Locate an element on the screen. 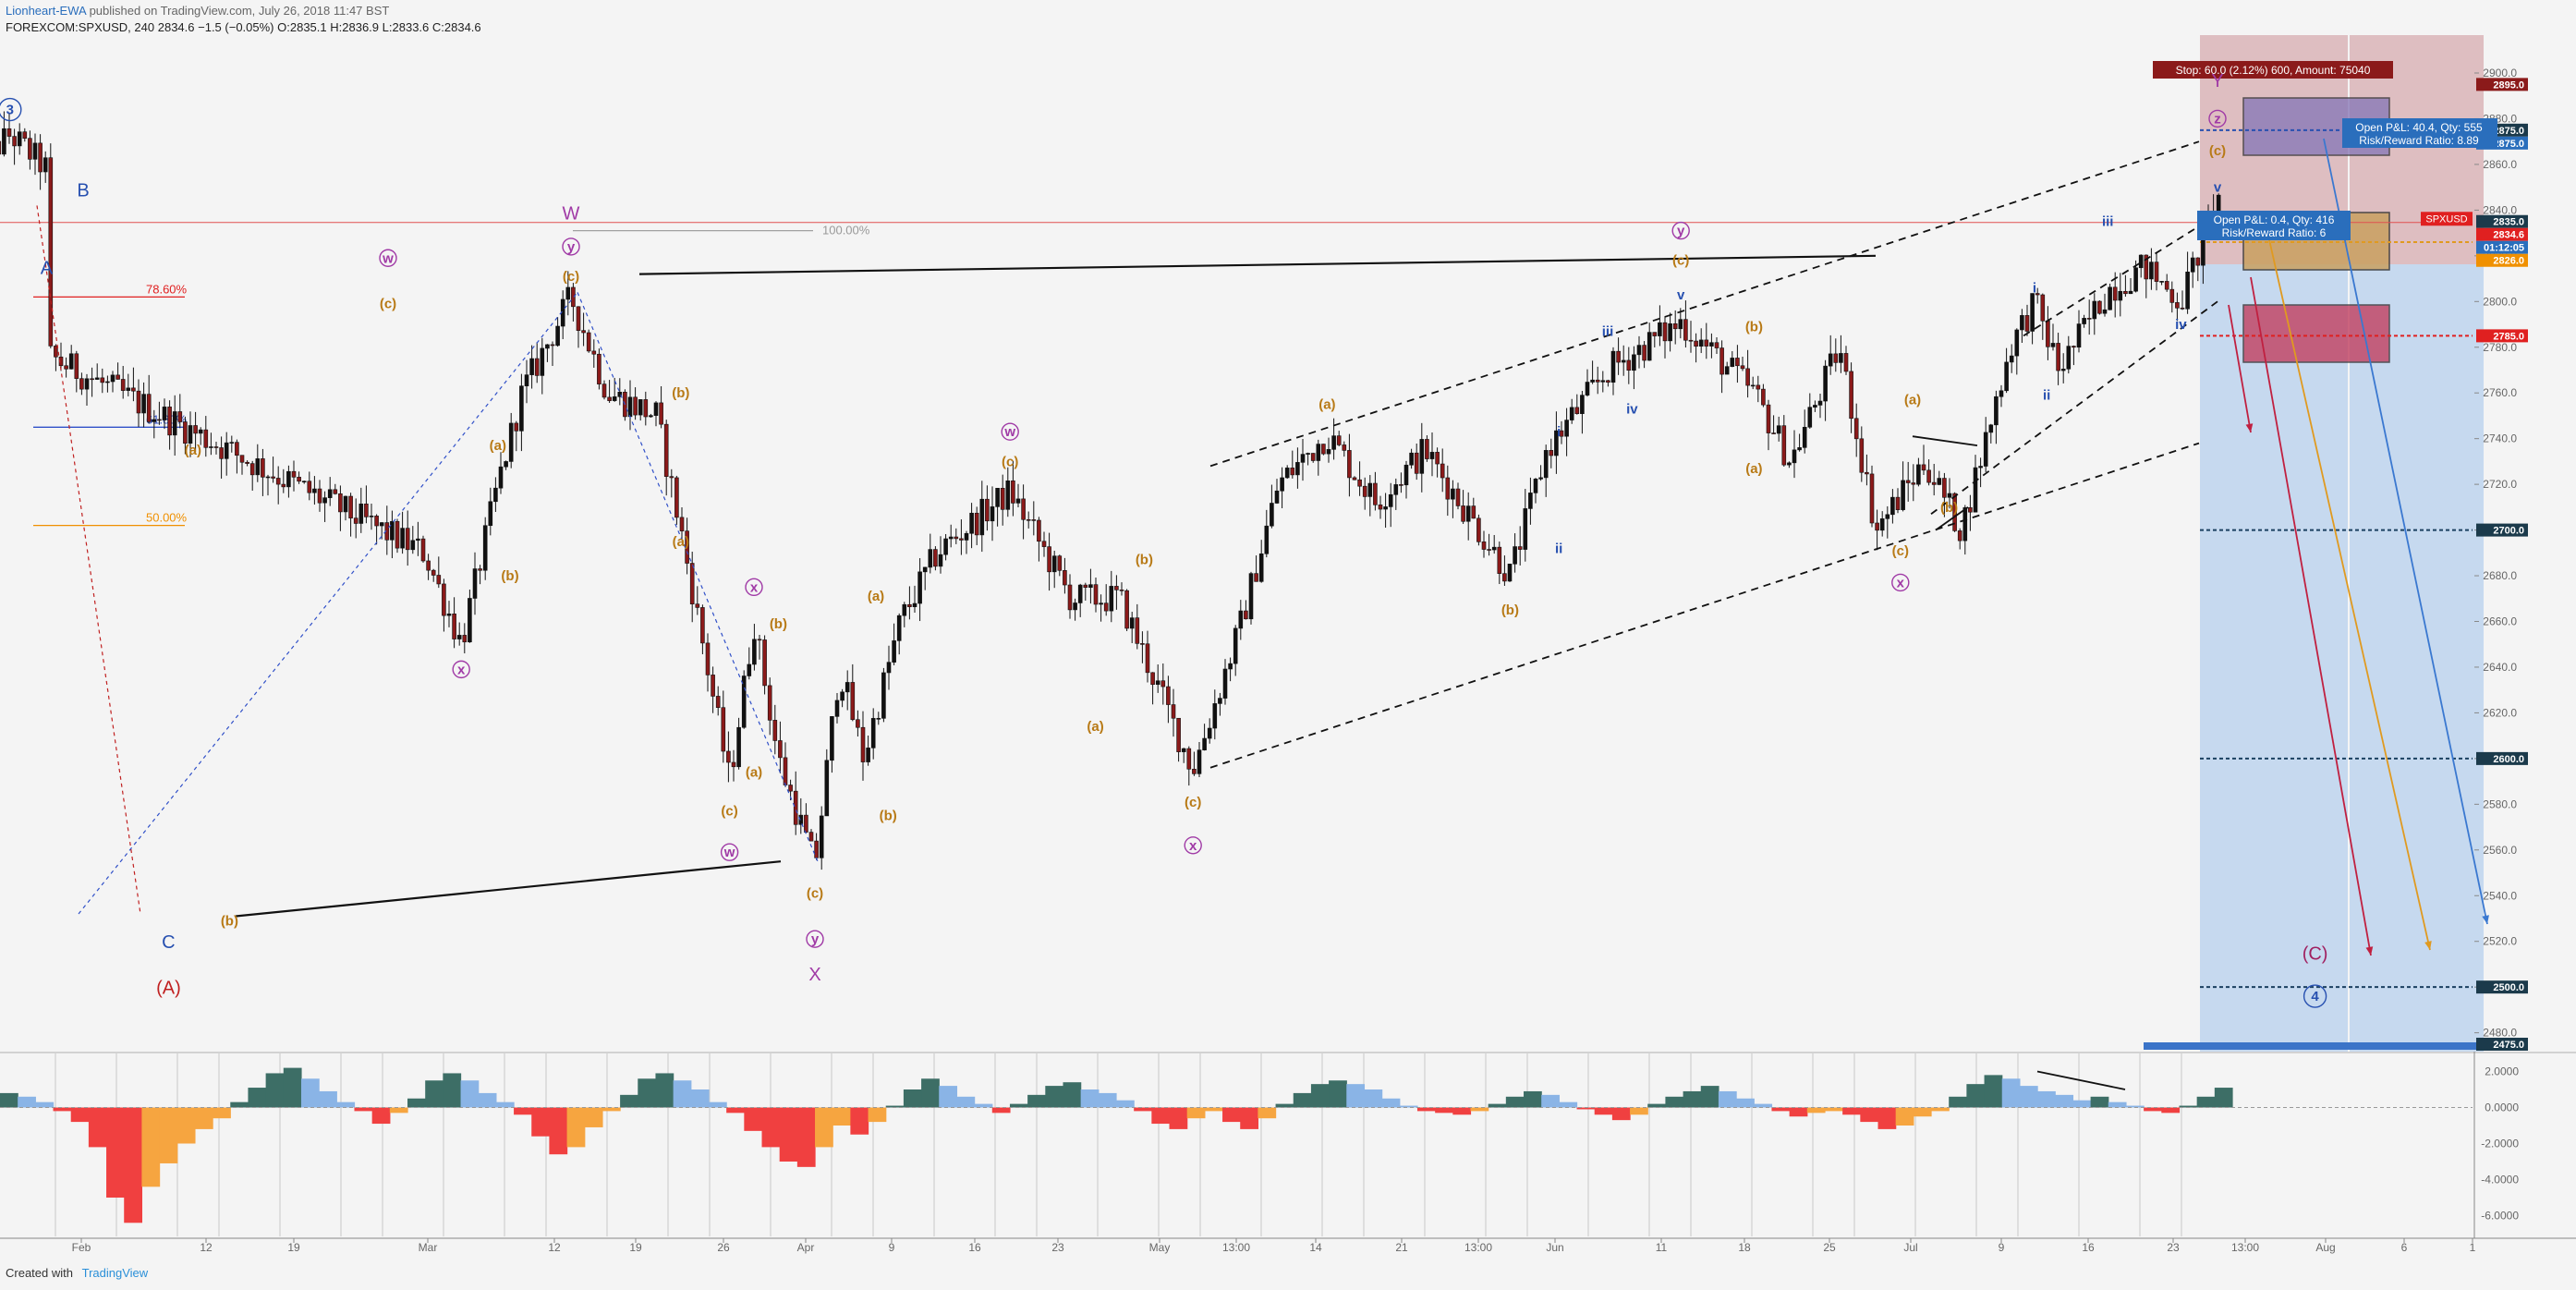 This screenshot has height=1290, width=2576. wave-label: iv is located at coordinates (2181, 325).